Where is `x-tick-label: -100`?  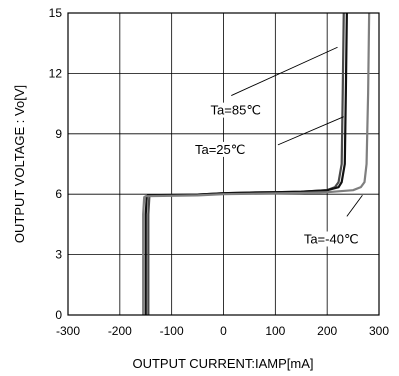
x-tick-label: -100 is located at coordinates (172, 331).